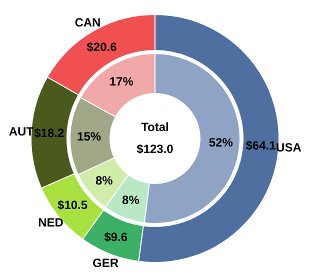  I want to click on text: $123.0, so click(155, 149).